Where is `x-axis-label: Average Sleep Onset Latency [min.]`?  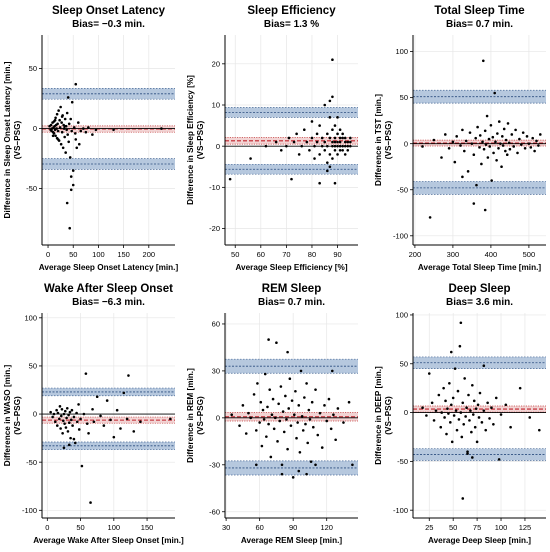
x-axis-label: Average Sleep Onset Latency [min.] is located at coordinates (109, 267).